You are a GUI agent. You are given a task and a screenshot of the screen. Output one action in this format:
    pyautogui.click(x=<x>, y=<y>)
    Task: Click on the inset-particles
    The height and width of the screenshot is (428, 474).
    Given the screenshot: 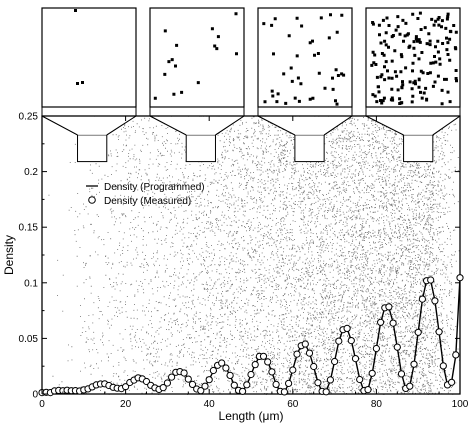 What is the action you would take?
    pyautogui.click(x=414, y=58)
    